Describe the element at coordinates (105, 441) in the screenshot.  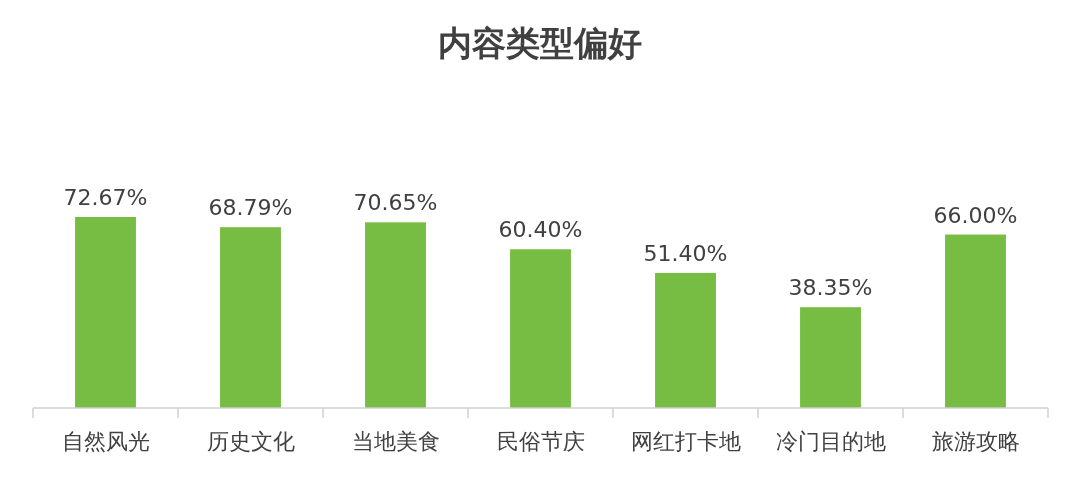
I see `x-tick-label: 自然风光` at that location.